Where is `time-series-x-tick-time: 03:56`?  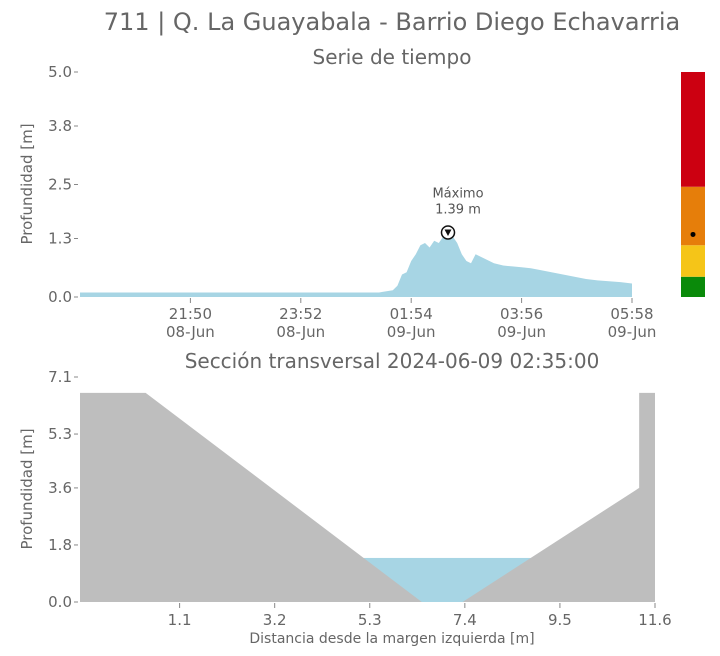 time-series-x-tick-time: 03:56 is located at coordinates (521, 314).